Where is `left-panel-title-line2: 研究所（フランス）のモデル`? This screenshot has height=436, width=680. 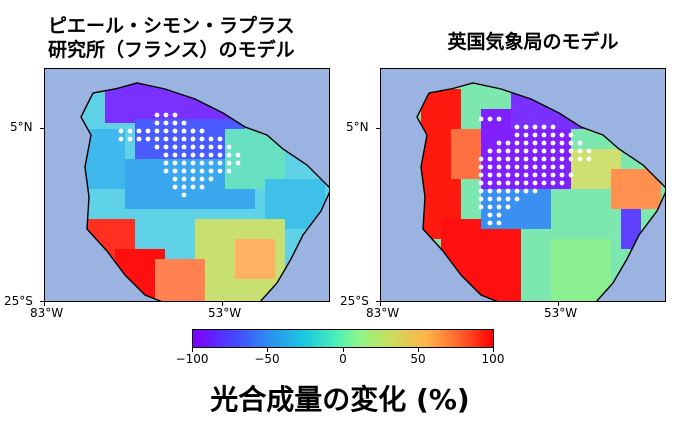 left-panel-title-line2: 研究所（フランス）のモデル is located at coordinates (171, 50).